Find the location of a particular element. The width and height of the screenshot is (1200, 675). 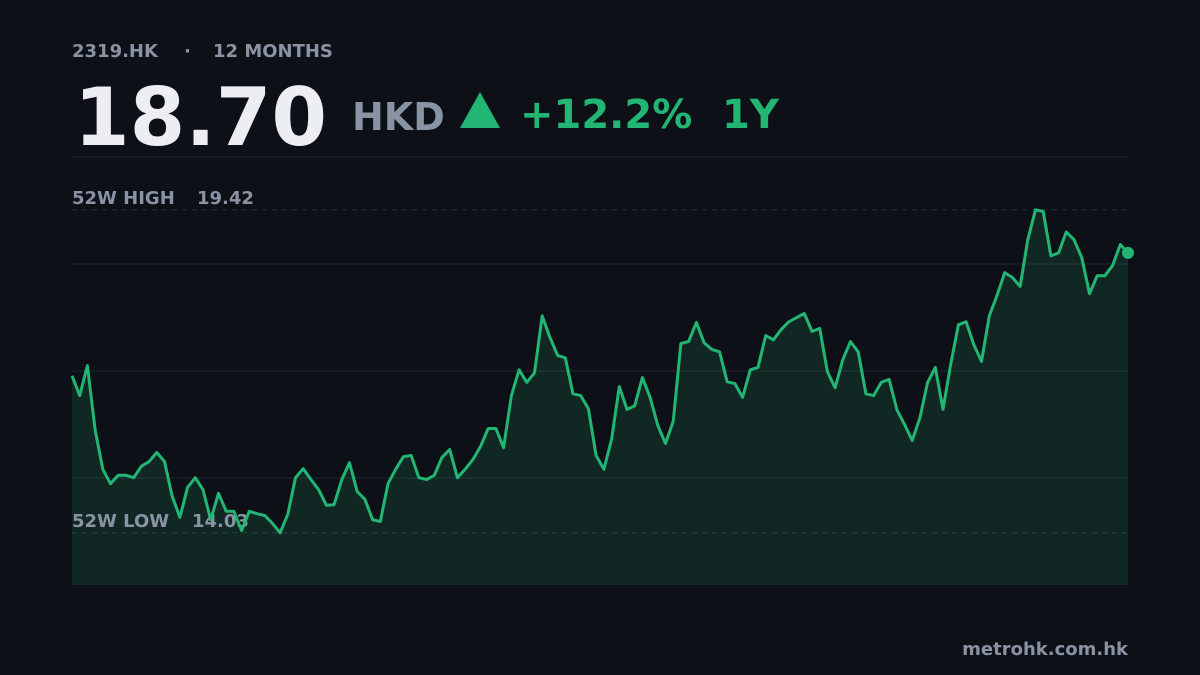

price: 18.70 is located at coordinates (200, 117).